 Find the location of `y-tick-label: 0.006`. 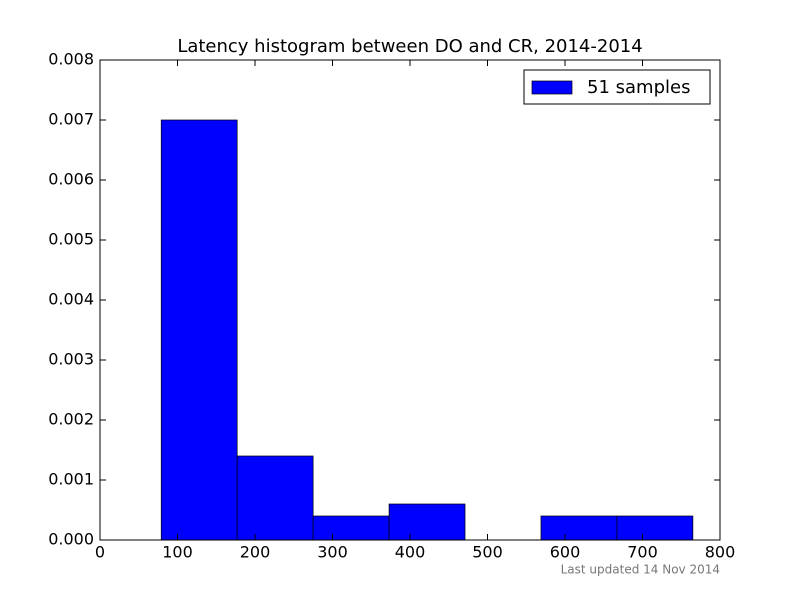

y-tick-label: 0.006 is located at coordinates (71, 179).